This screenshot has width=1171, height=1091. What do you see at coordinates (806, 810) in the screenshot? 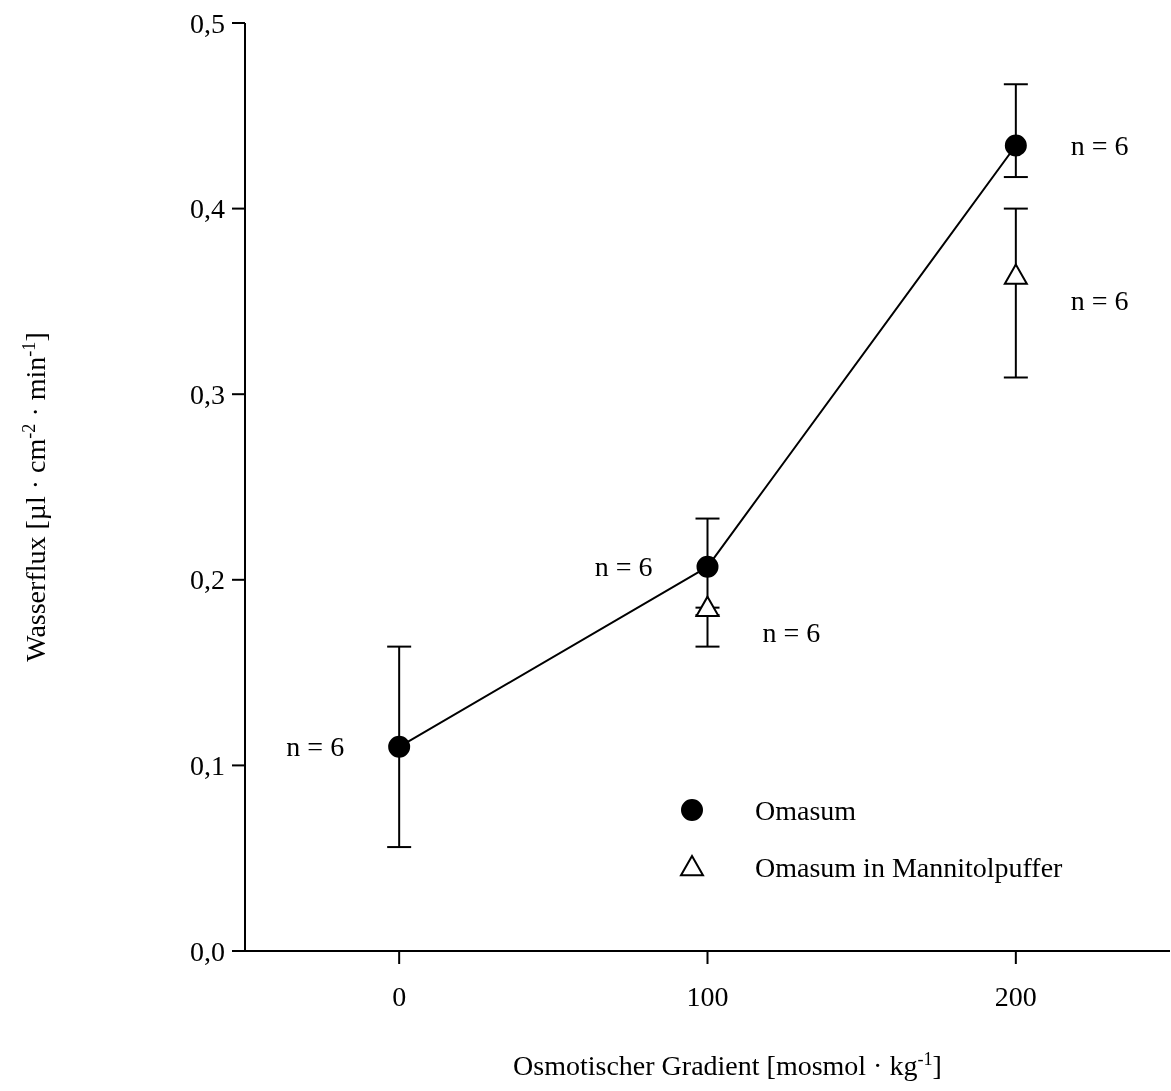
I see `legend-label: Omasum` at bounding box center [806, 810].